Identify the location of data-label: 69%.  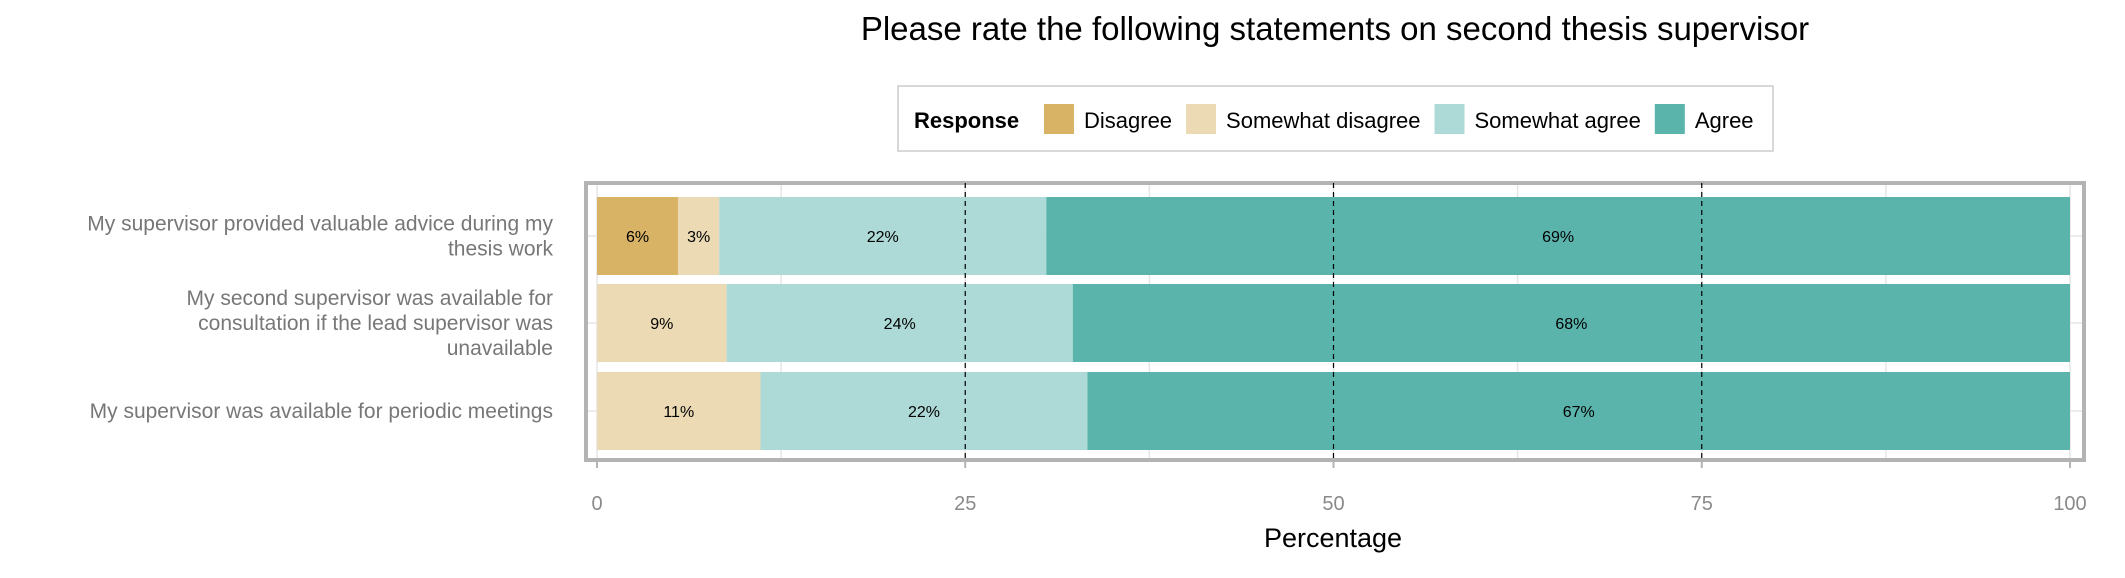
(1558, 237).